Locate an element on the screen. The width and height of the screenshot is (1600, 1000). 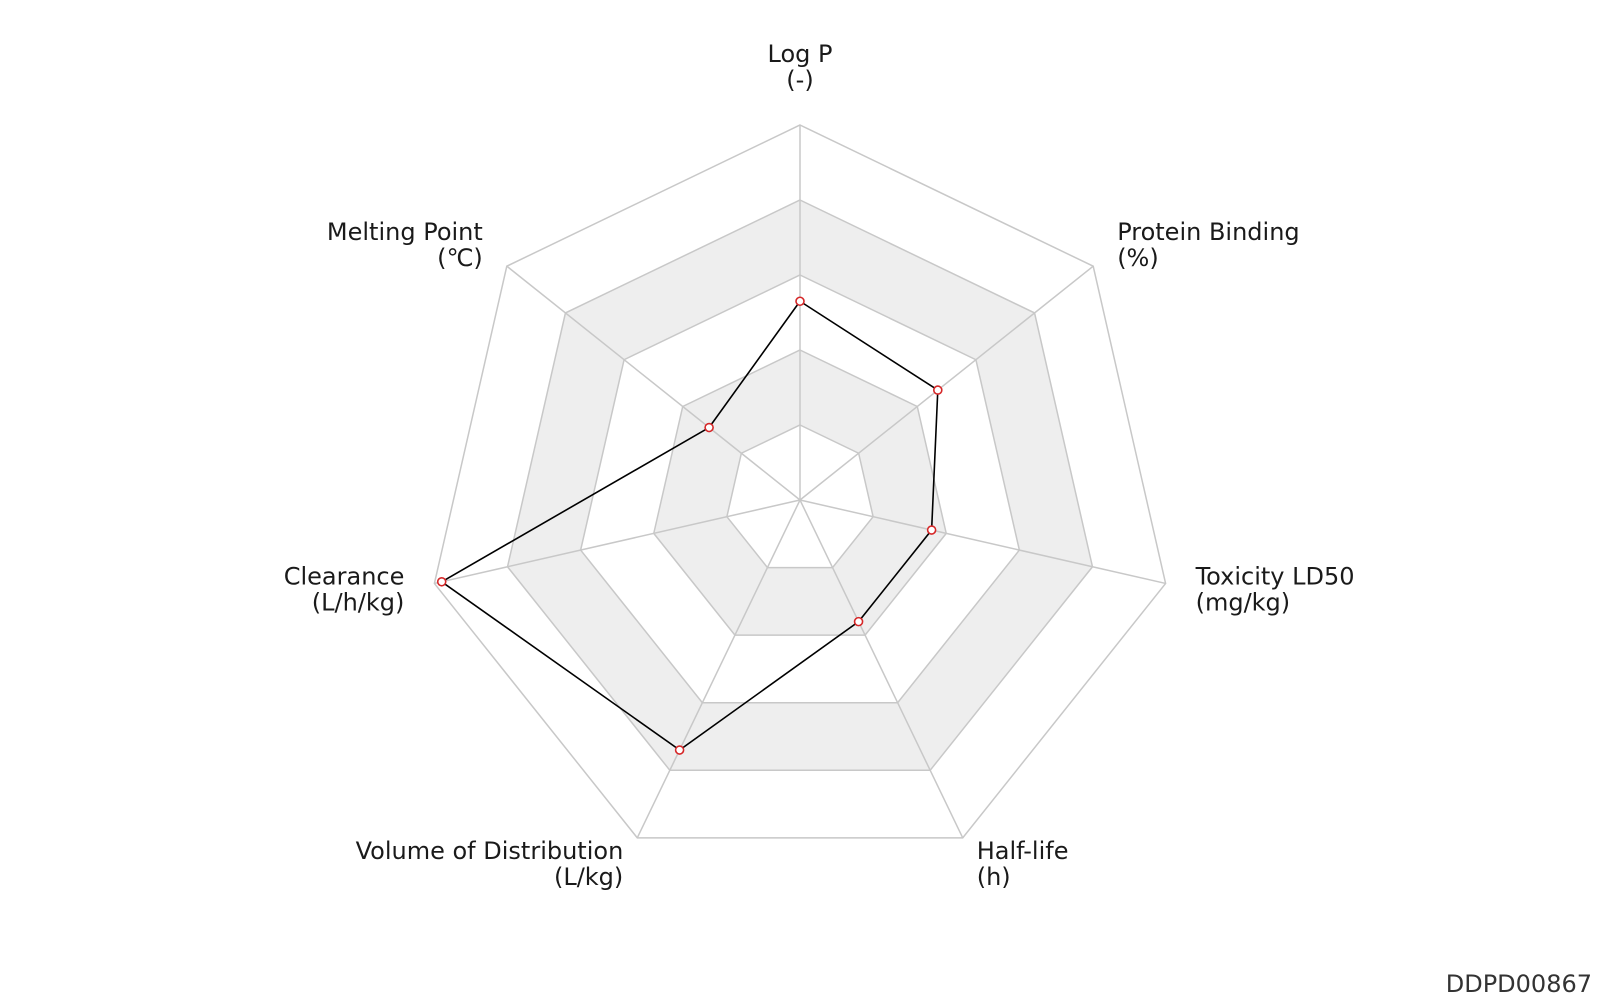
axis-label-name-4: Half-life is located at coordinates (1023, 851).